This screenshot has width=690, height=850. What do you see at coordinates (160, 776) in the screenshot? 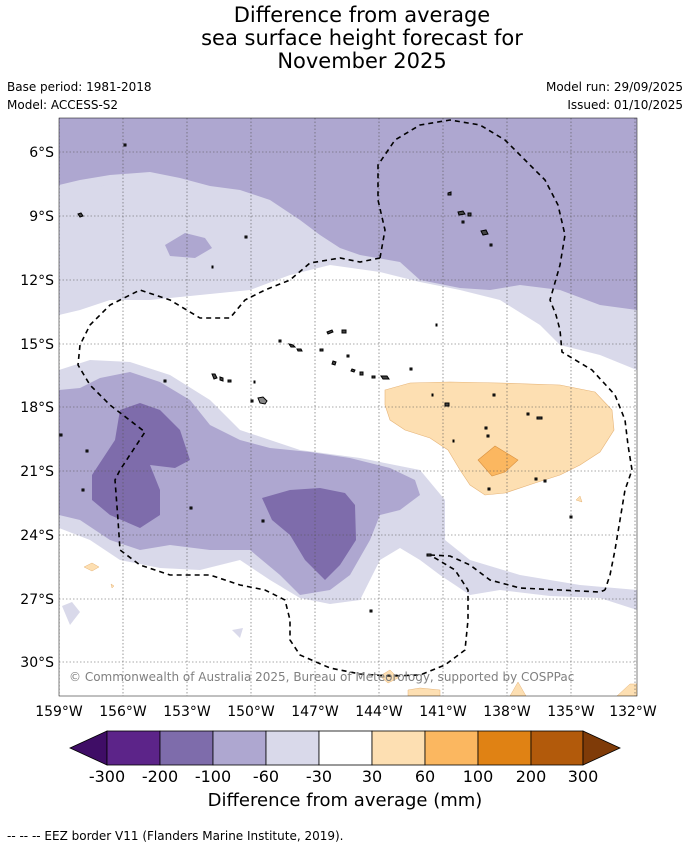
I see `colorbar-tick-label: -200` at bounding box center [160, 776].